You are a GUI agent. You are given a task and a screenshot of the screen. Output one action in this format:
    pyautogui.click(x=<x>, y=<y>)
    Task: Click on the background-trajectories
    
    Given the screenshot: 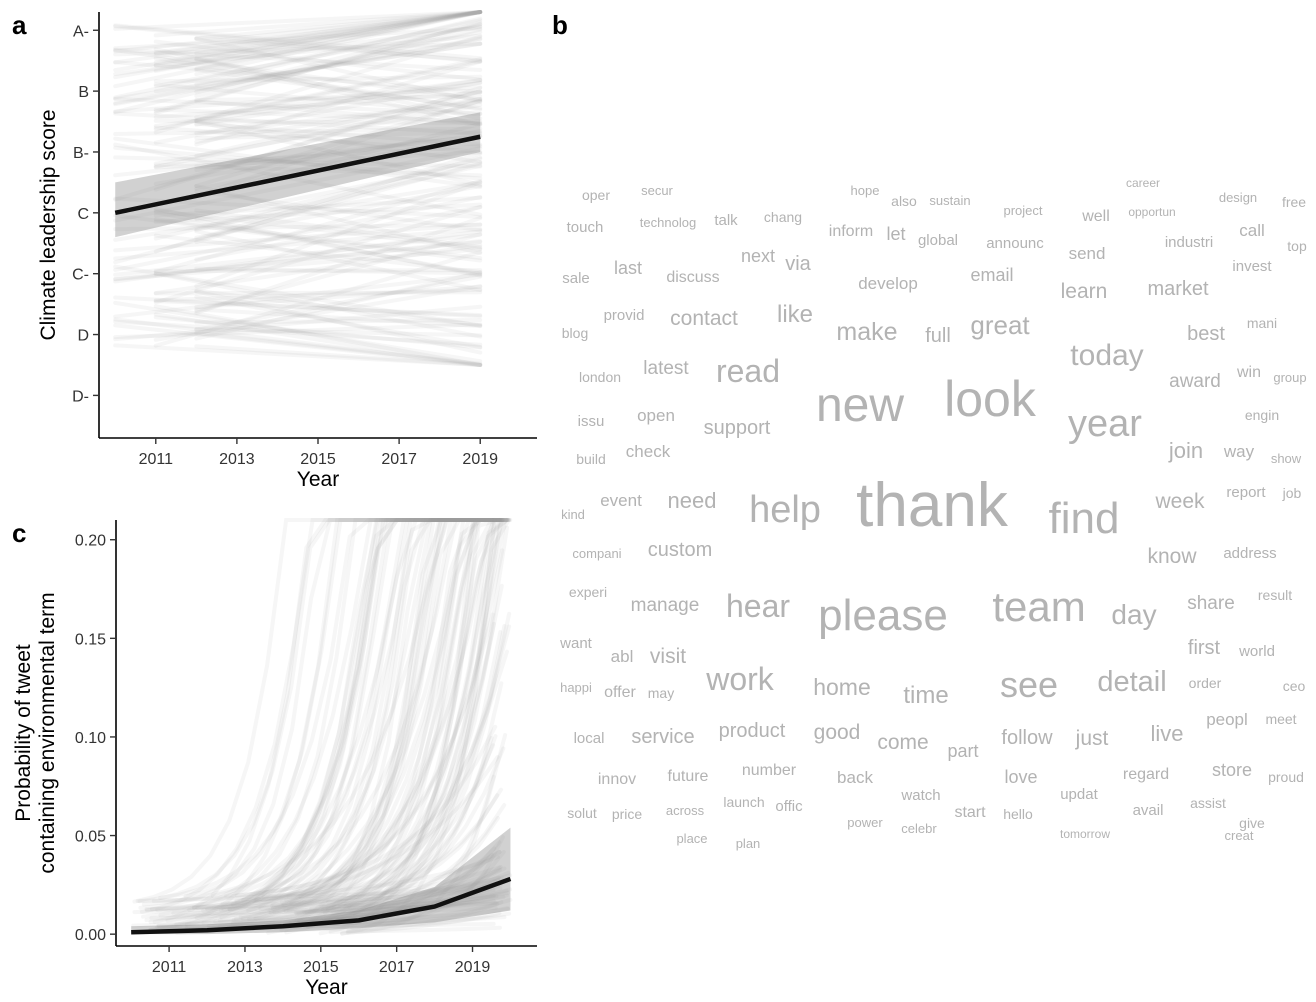 What is the action you would take?
    pyautogui.click(x=322, y=727)
    